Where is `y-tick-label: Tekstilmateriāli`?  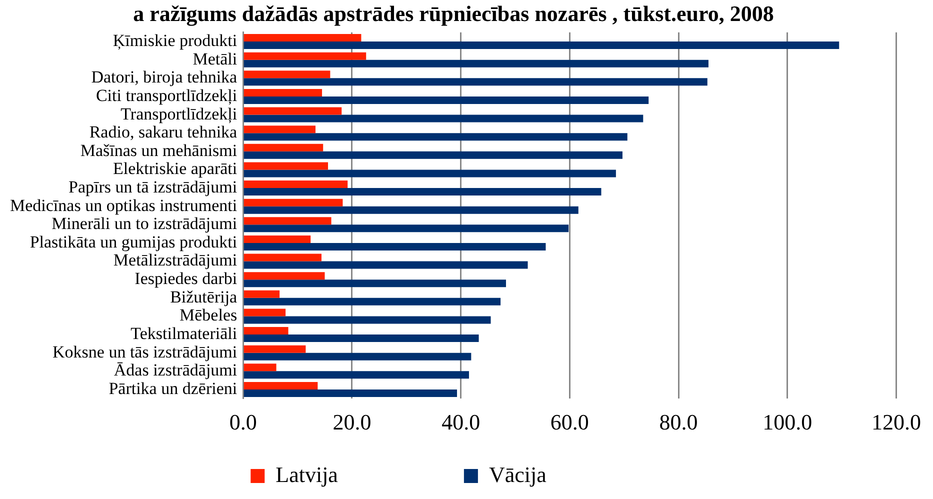 y-tick-label: Tekstilmateriāli is located at coordinates (184, 333).